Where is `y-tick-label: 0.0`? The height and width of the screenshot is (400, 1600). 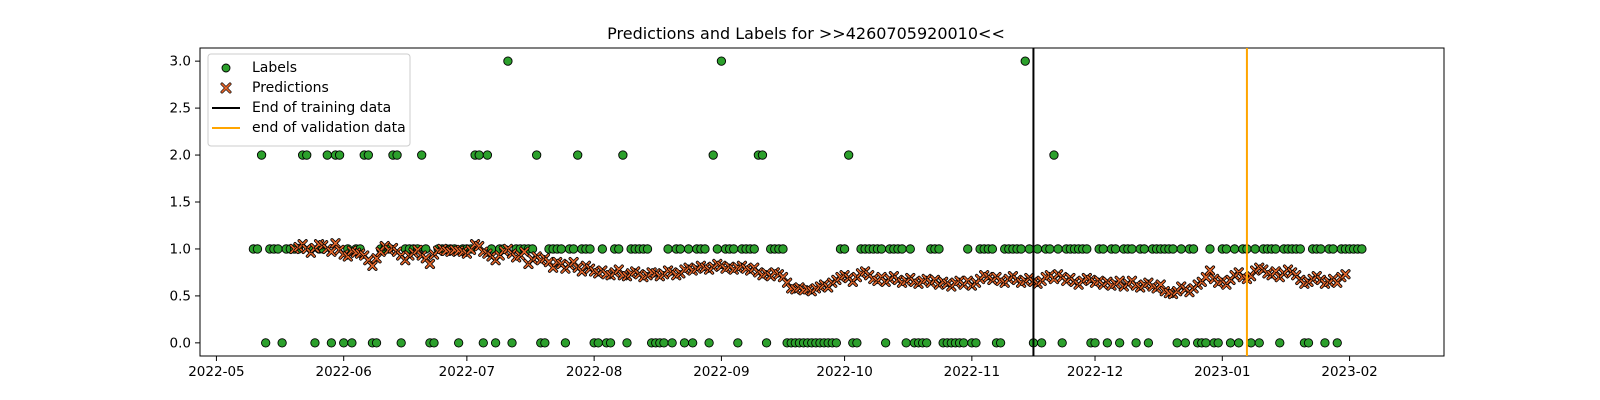
y-tick-label: 0.0 is located at coordinates (180, 343).